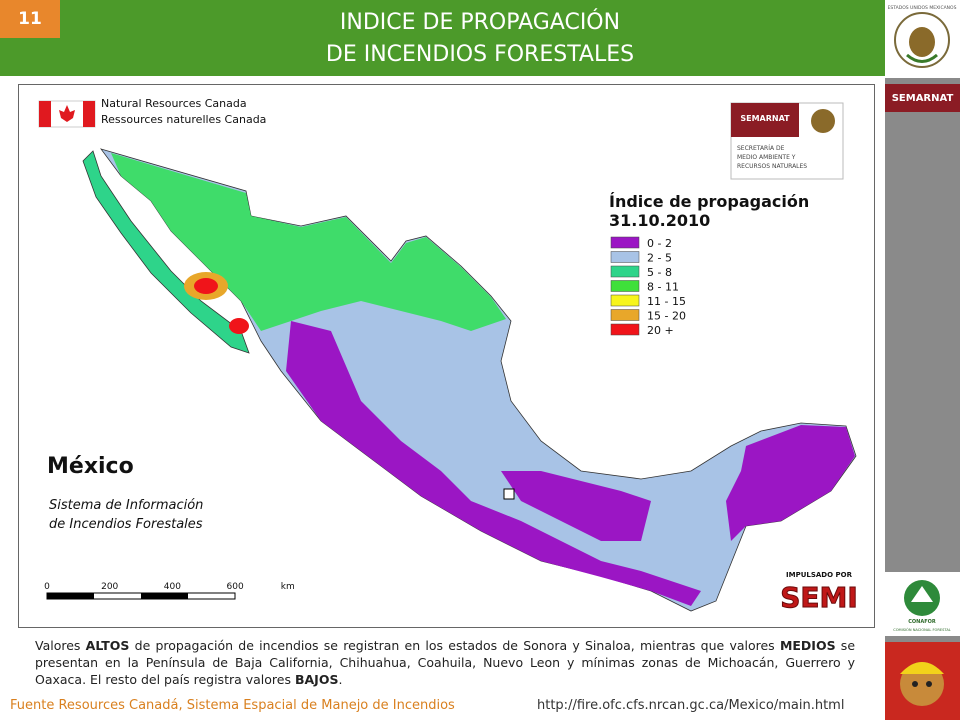 This screenshot has height=724, width=960. Describe the element at coordinates (107, 645) in the screenshot. I see `emphasis: ALTOS` at that location.